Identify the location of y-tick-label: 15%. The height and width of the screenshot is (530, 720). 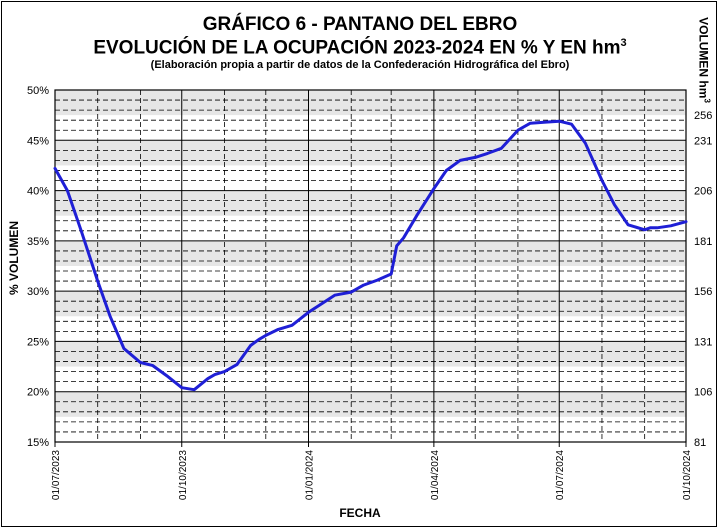
(38, 443).